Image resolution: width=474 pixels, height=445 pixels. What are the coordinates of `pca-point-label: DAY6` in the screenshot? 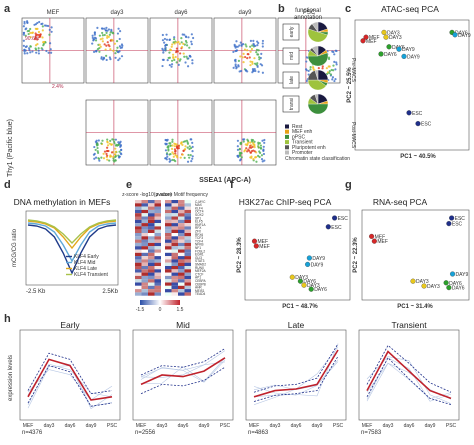 It's located at (309, 282).